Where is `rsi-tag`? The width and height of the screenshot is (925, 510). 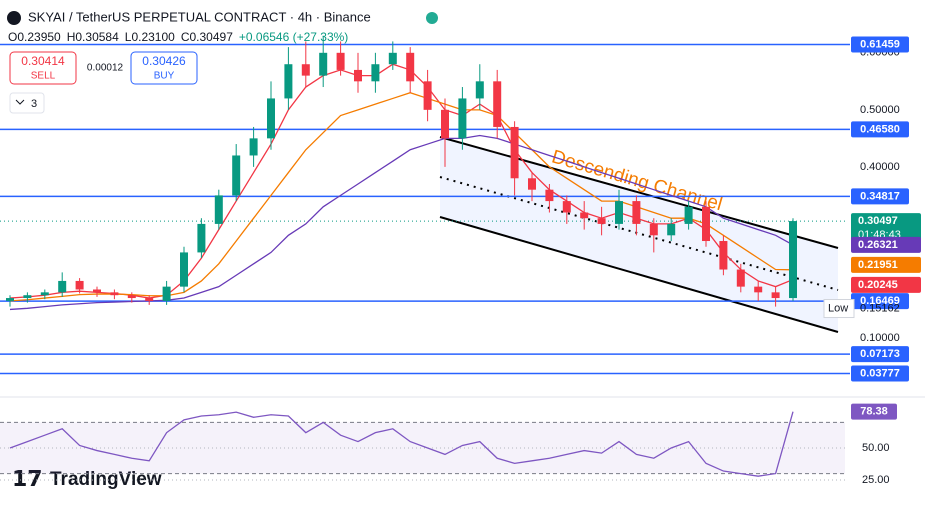
rsi-tag is located at coordinates (874, 411).